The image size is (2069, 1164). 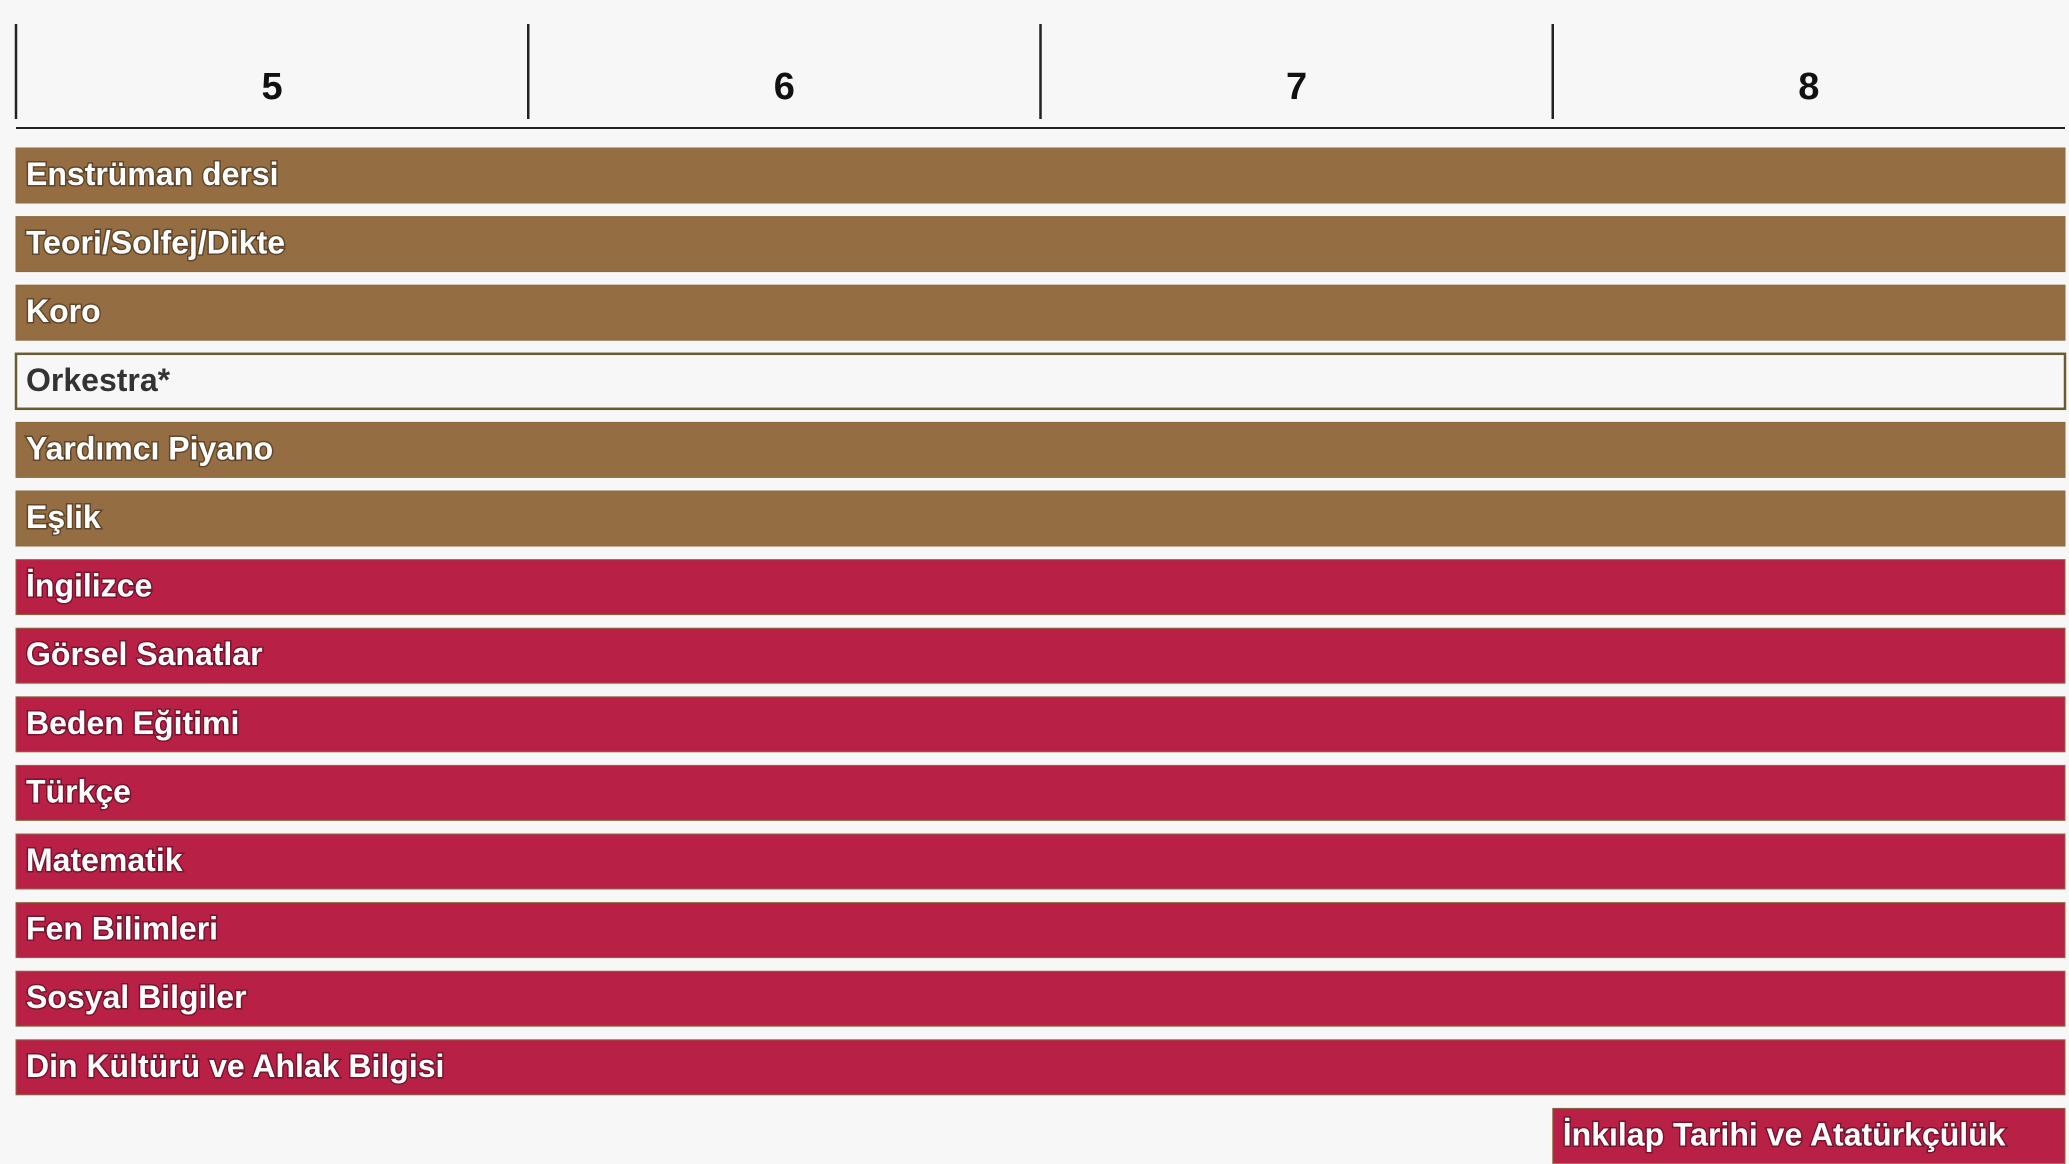 What do you see at coordinates (235, 1066) in the screenshot?
I see `task-label: Din Kültürü ve Ahlak Bilgisi` at bounding box center [235, 1066].